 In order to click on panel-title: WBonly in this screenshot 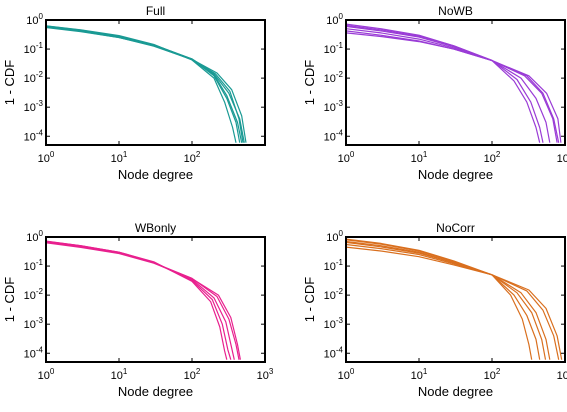, I will do `click(155, 228)`.